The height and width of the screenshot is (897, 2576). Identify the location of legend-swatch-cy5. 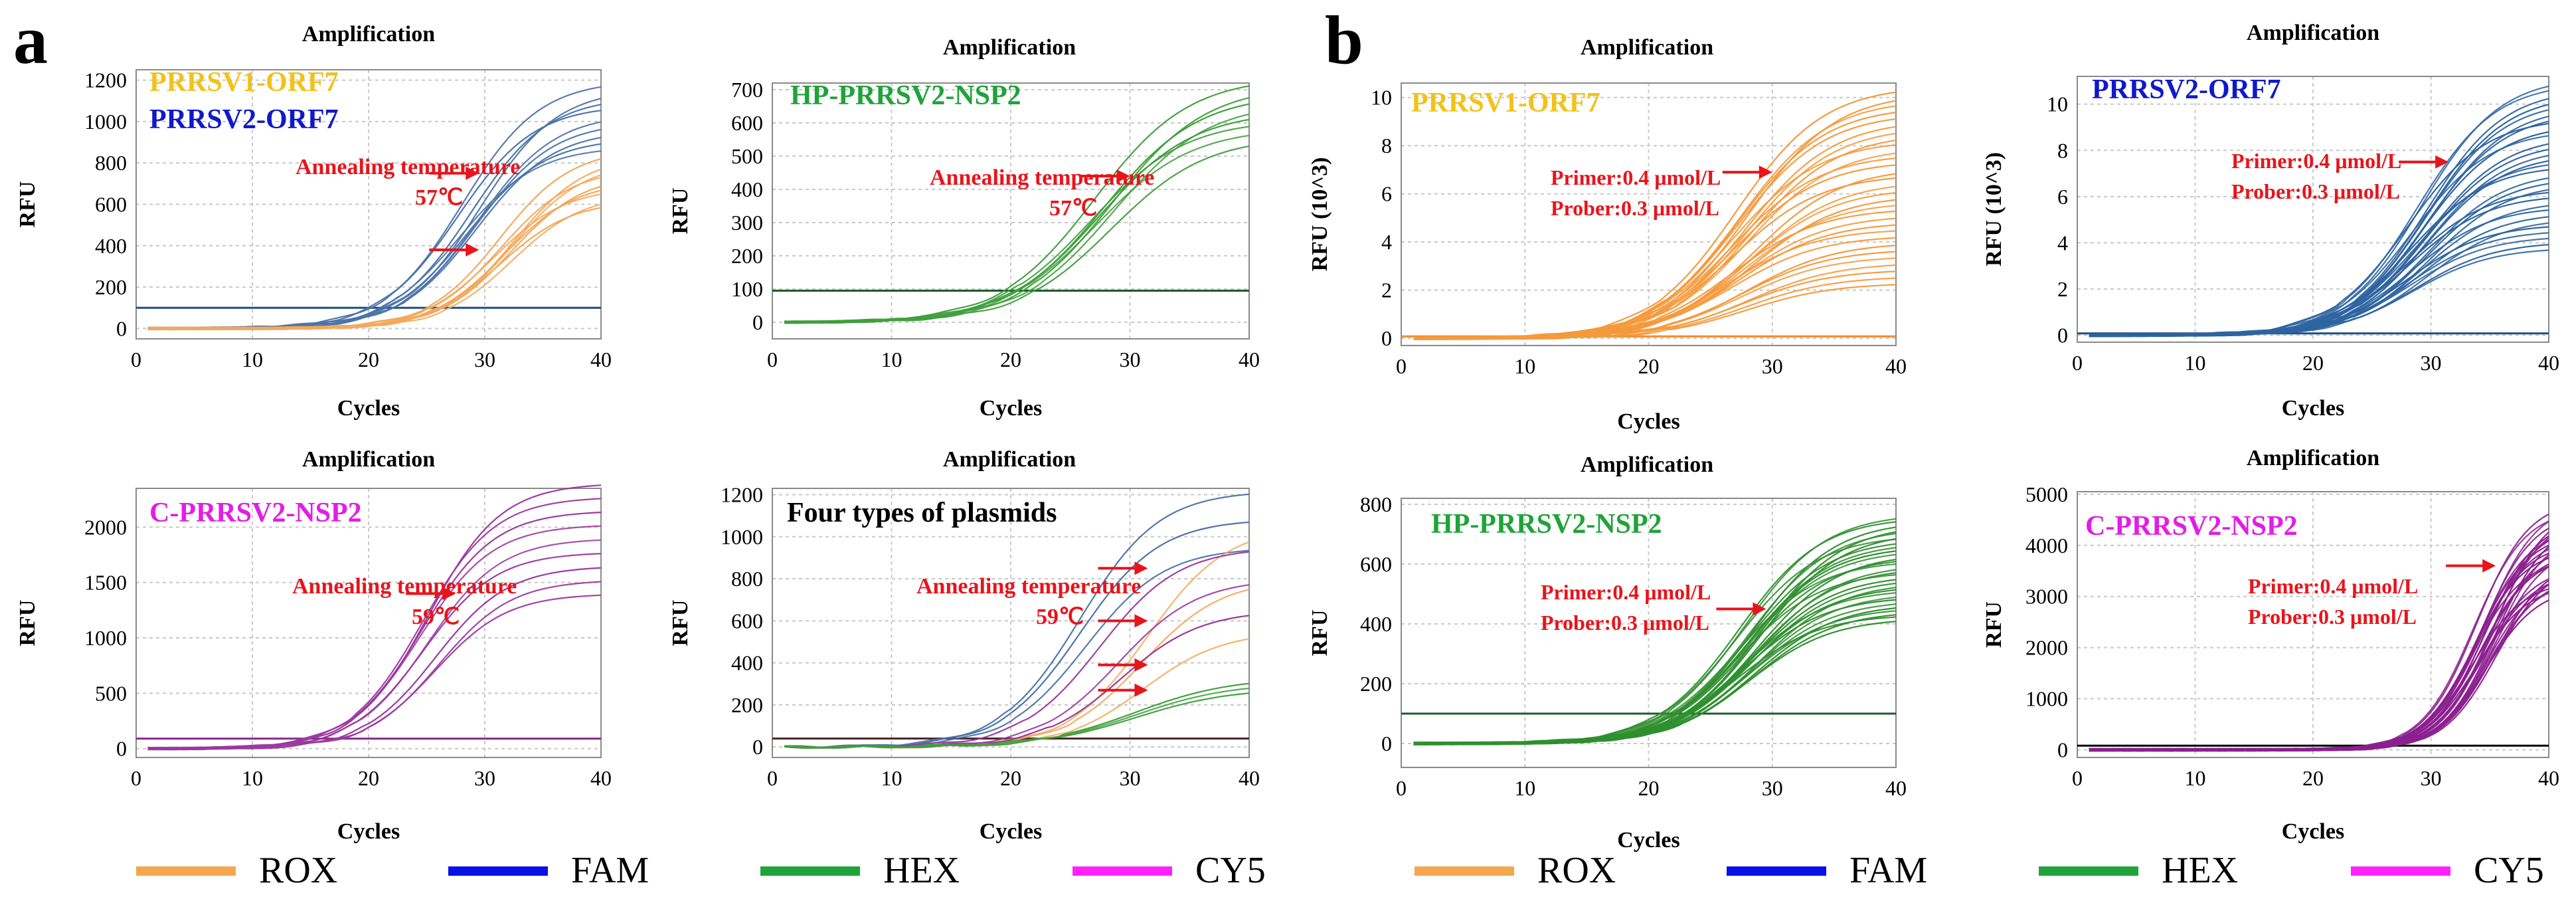
(2400, 871).